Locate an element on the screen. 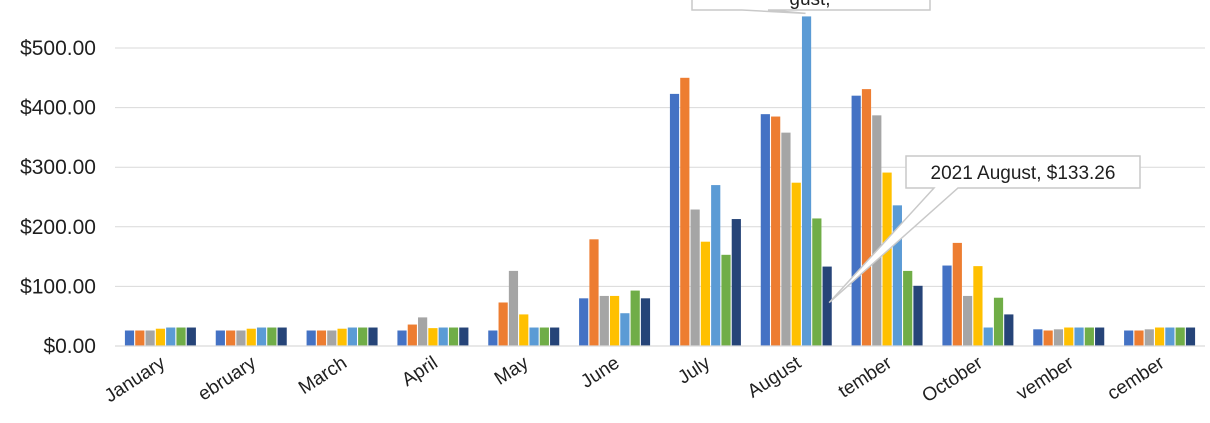 This screenshot has height=423, width=1210. x-tick-label: tember is located at coordinates (866, 377).